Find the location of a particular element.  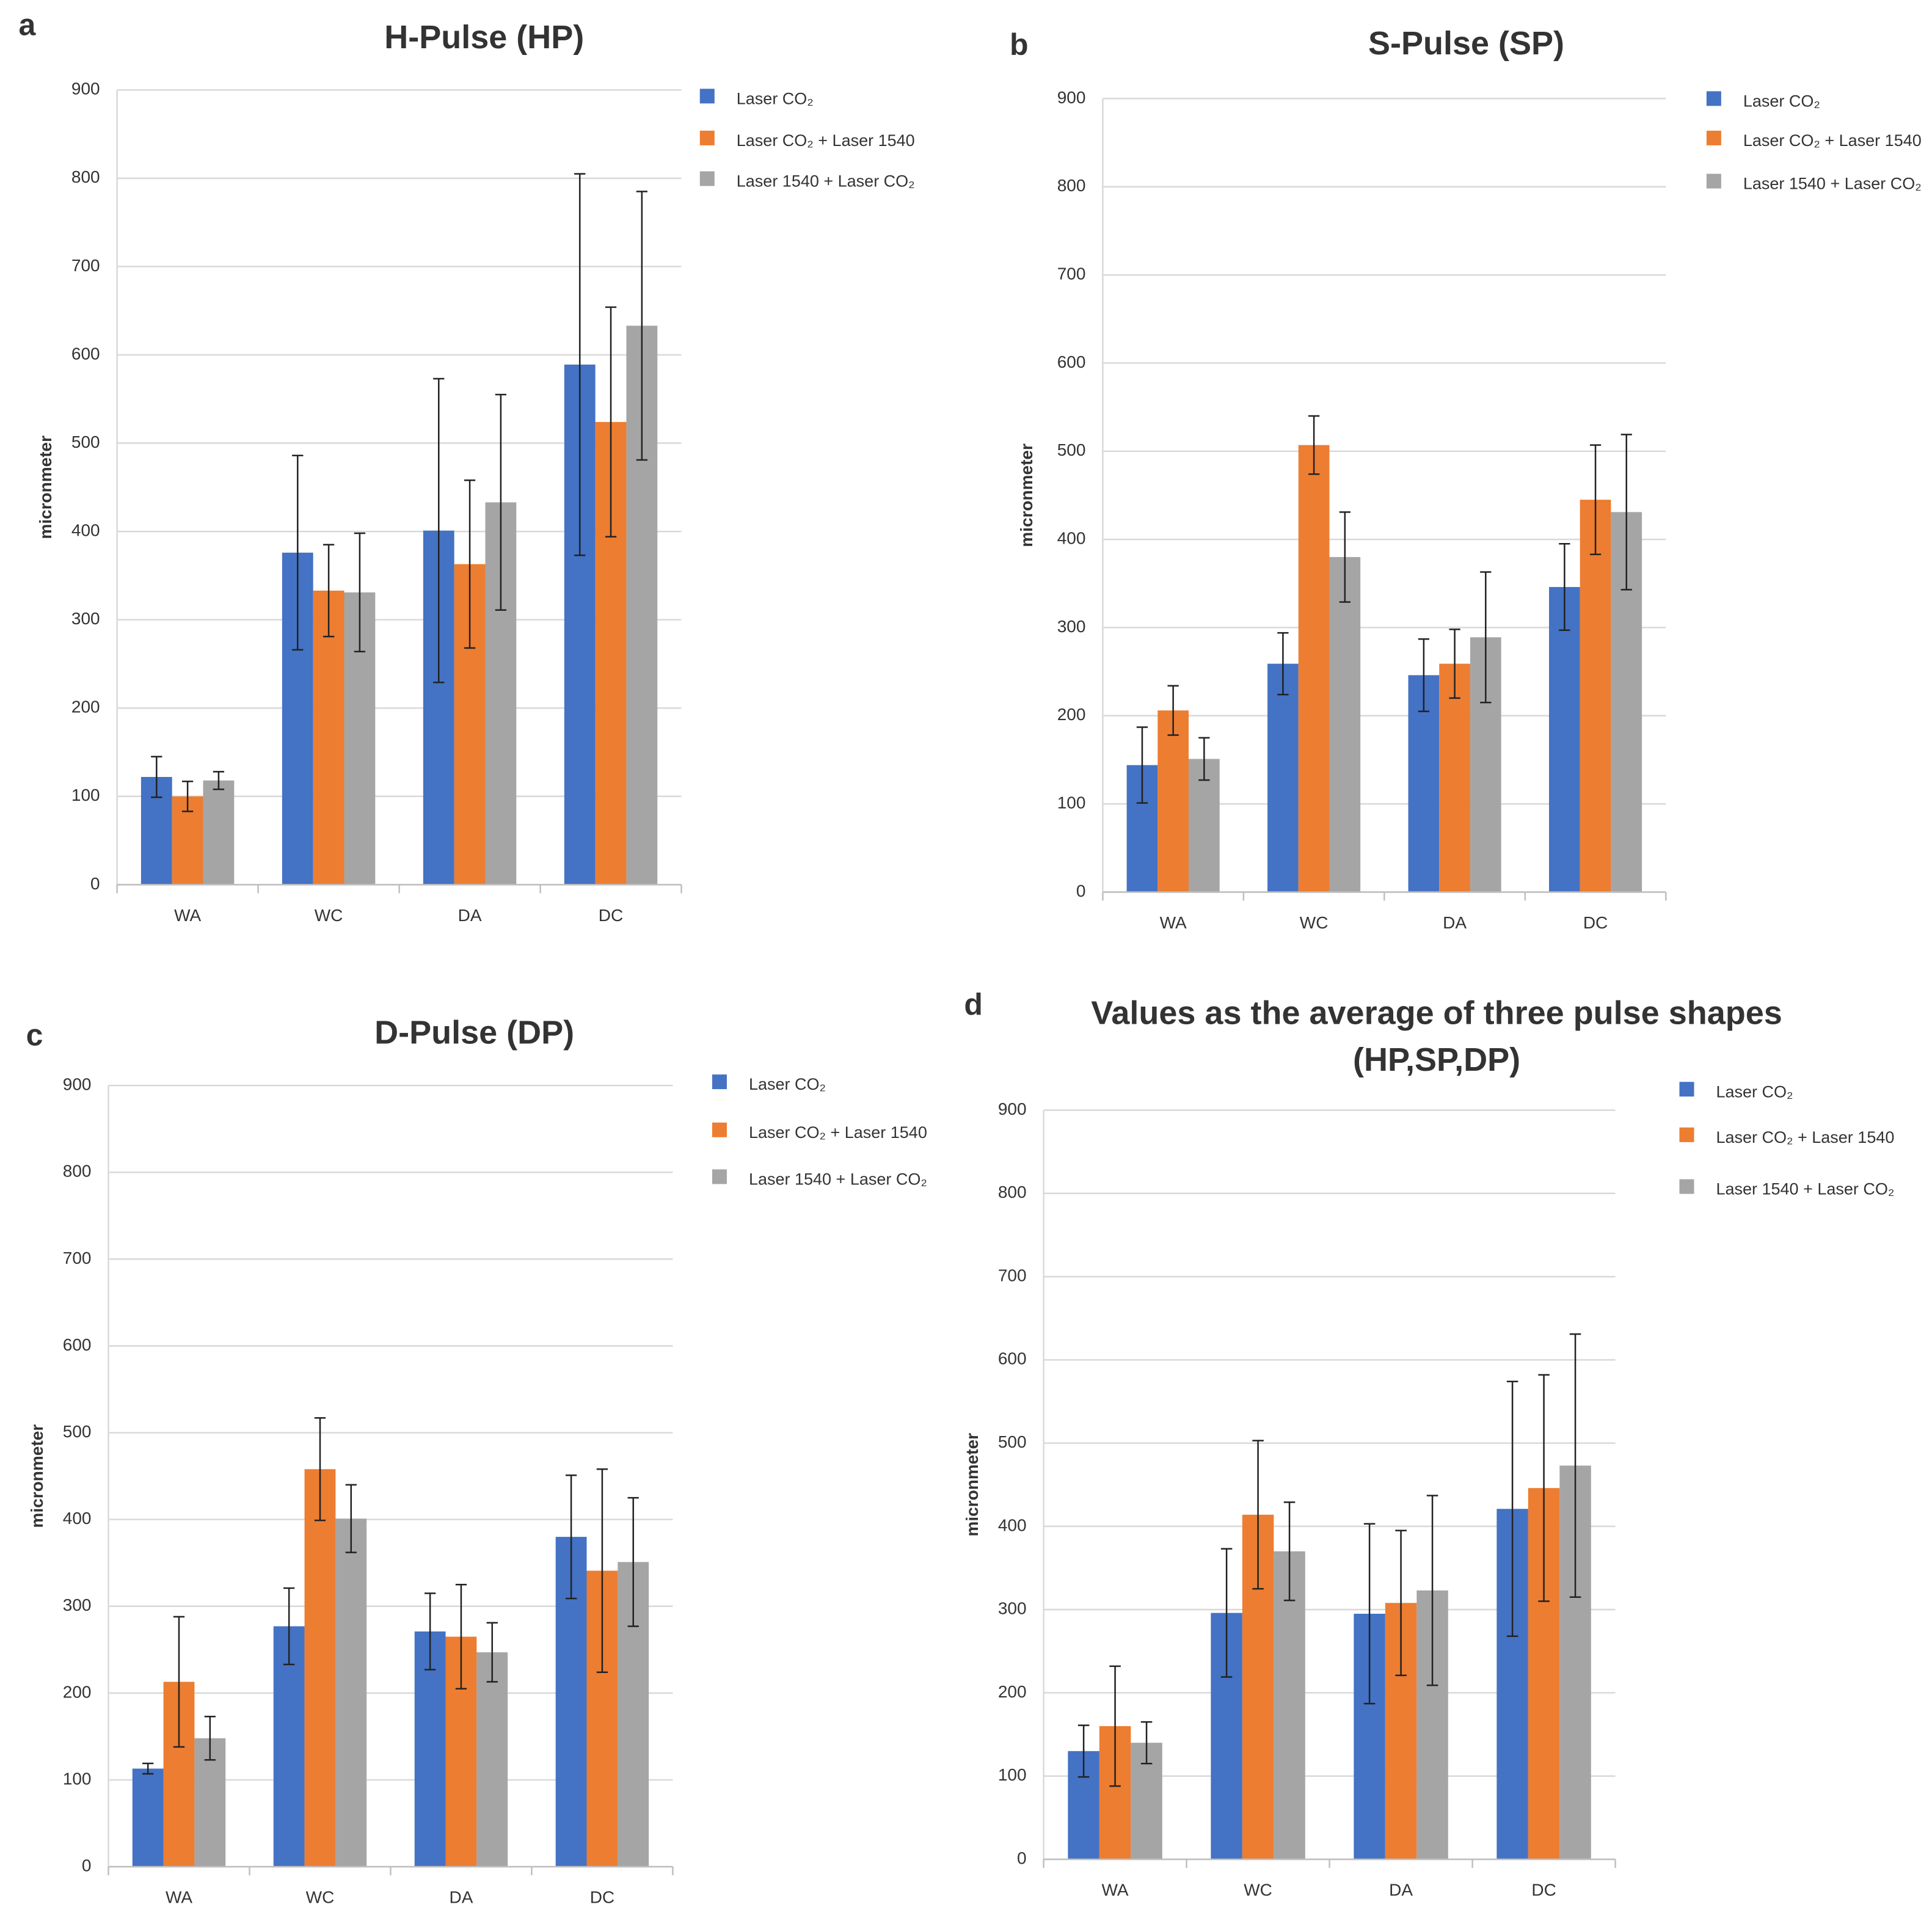

chart-title: D-Pulse (DP) is located at coordinates (474, 1033).